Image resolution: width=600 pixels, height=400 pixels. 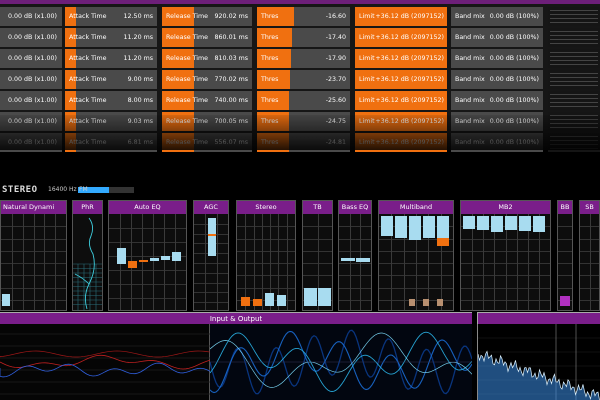 I want to click on input-output-trace, so click(x=105, y=362).